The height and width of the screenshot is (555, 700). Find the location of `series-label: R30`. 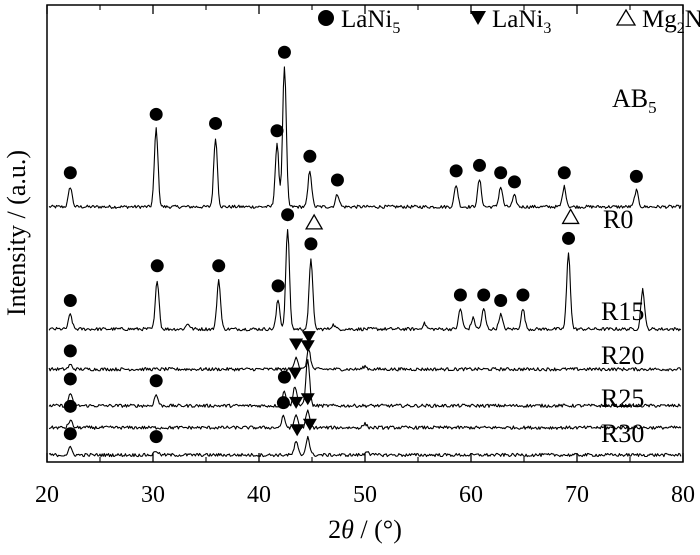

series-label: R30 is located at coordinates (622, 433).